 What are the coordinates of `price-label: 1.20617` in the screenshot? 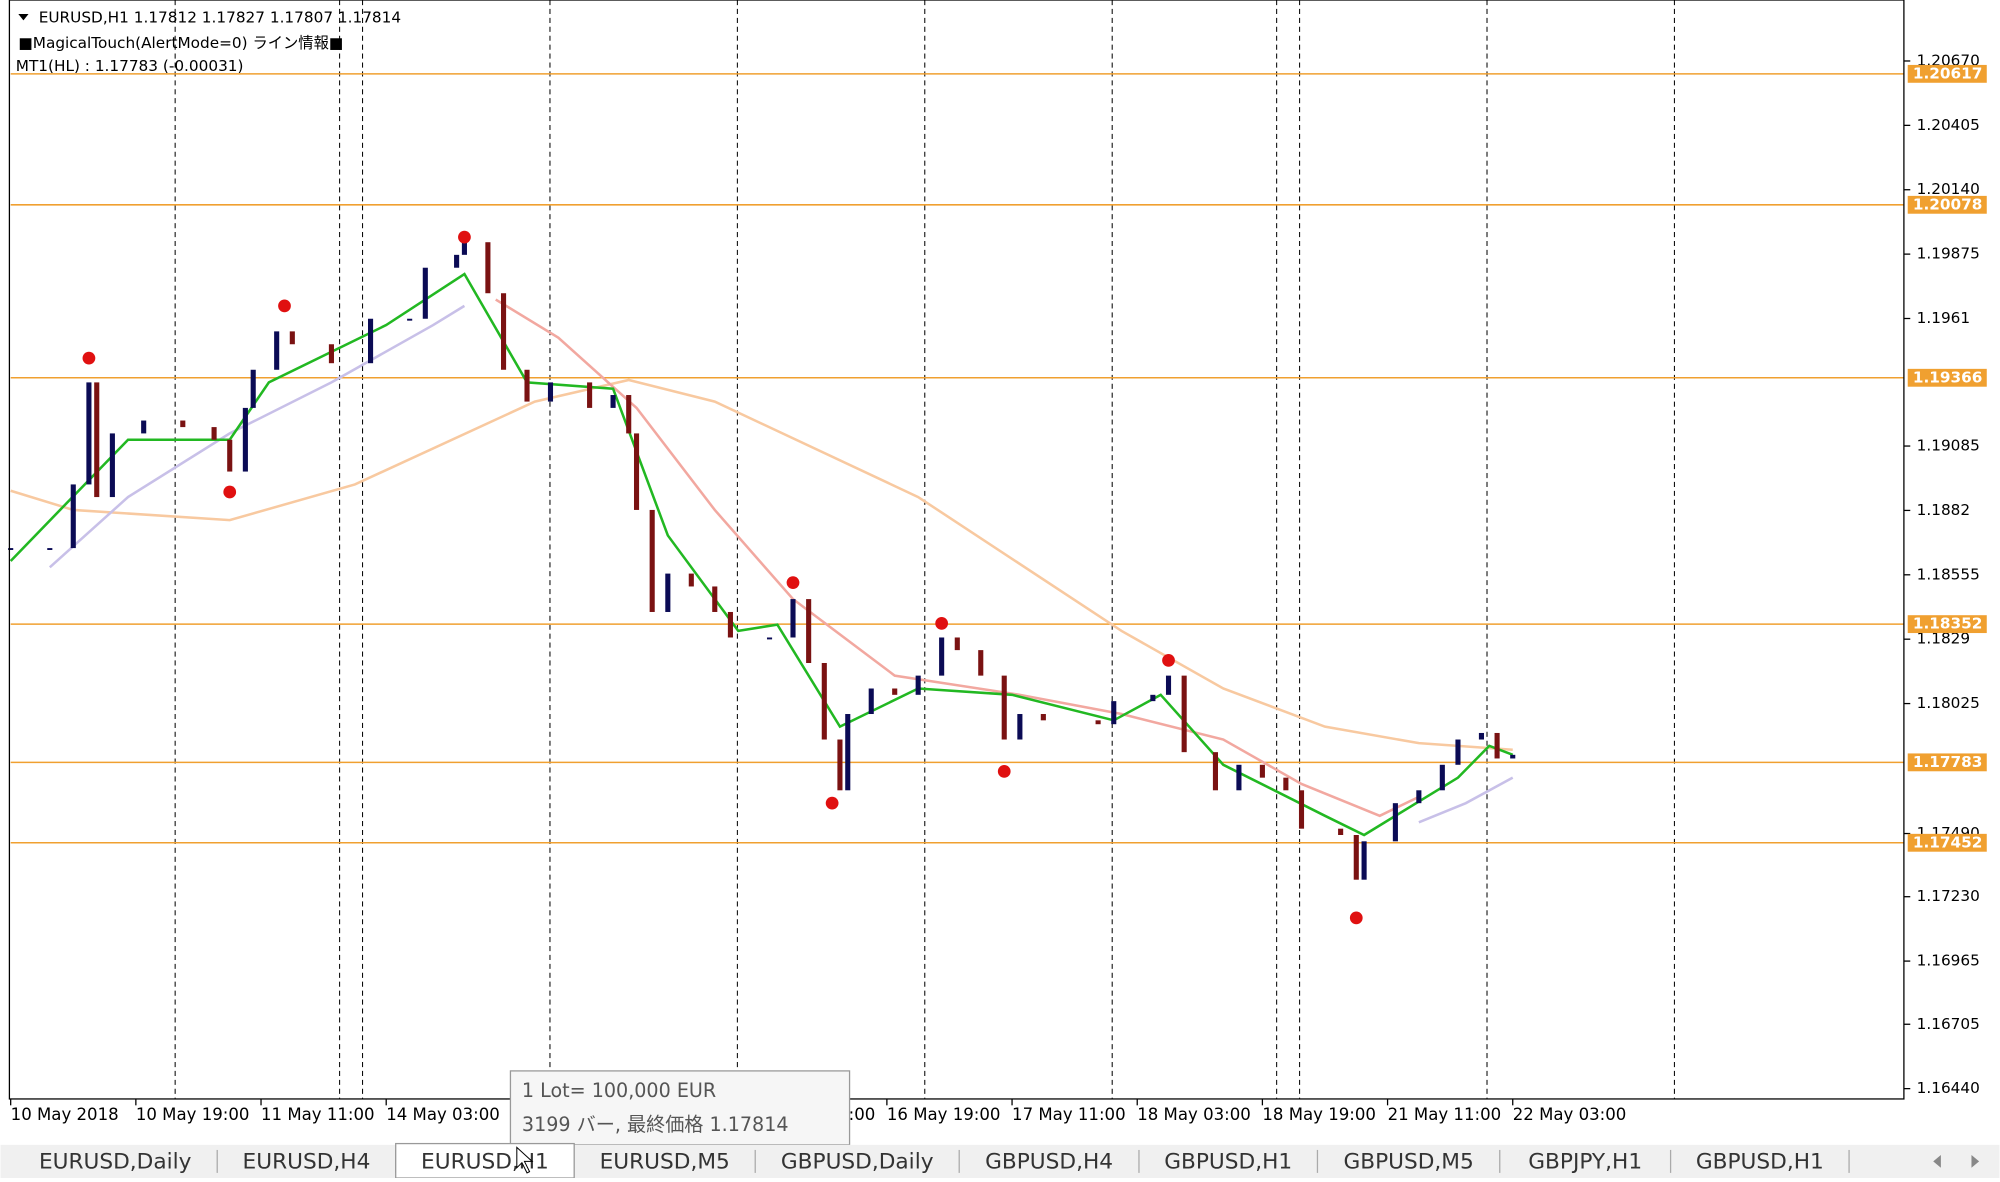 It's located at (1948, 73).